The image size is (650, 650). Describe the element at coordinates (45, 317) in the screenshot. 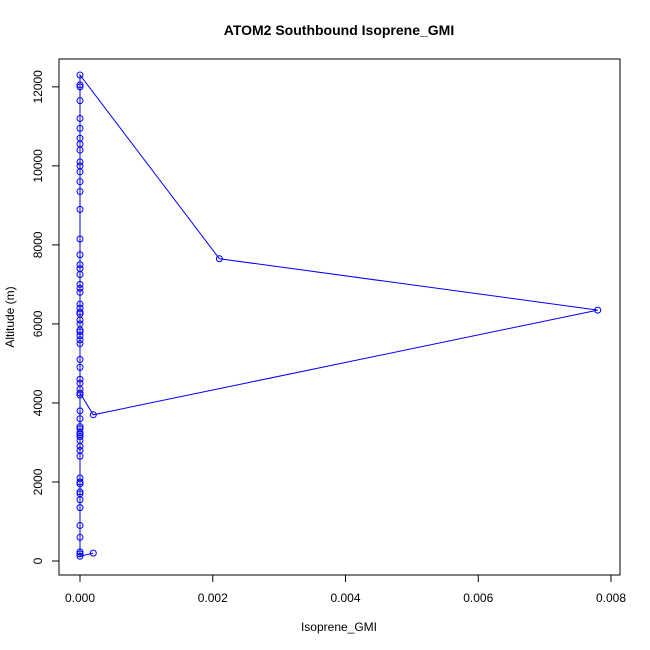

I see `y-axis: 0 2000 4000 6000 8000 10000 12000` at that location.